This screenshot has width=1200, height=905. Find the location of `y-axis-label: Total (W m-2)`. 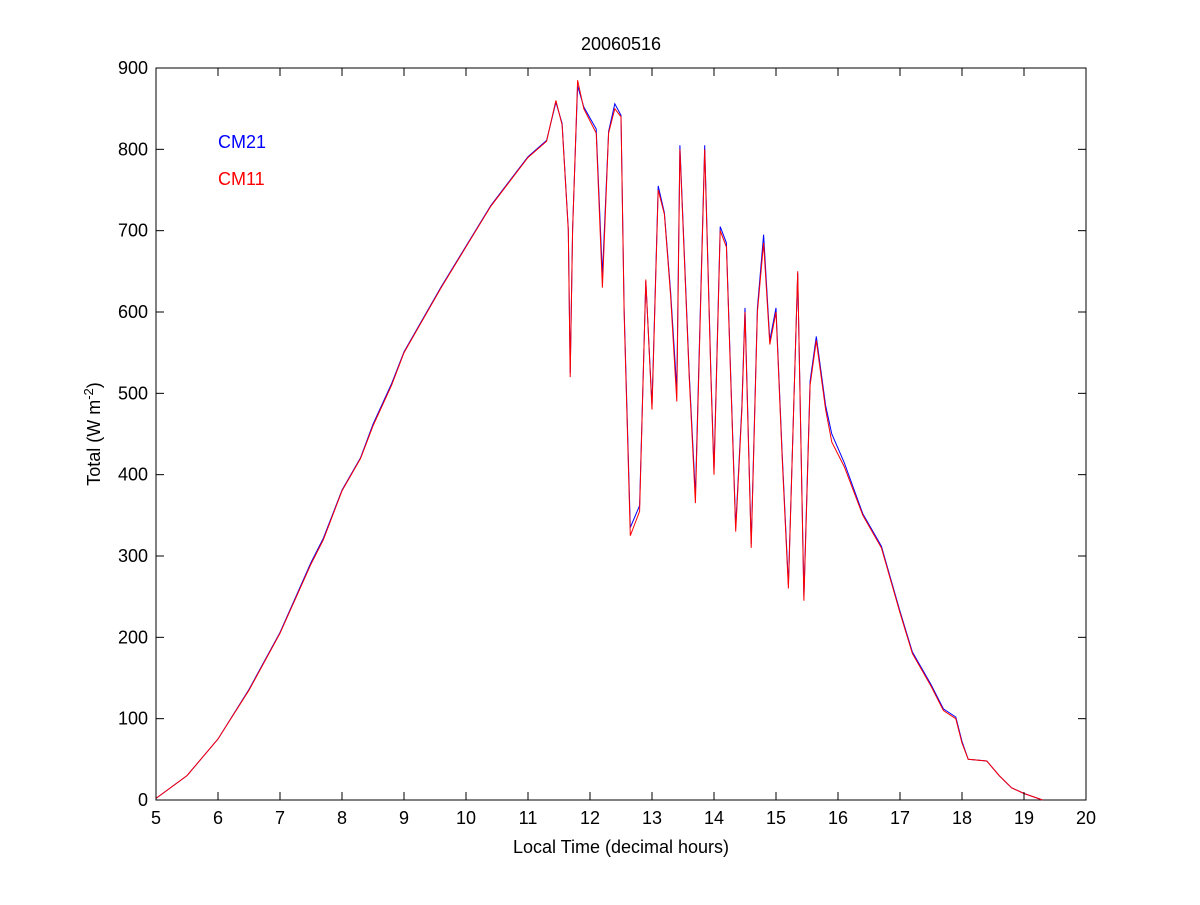

y-axis-label: Total (W m-2) is located at coordinates (92, 434).